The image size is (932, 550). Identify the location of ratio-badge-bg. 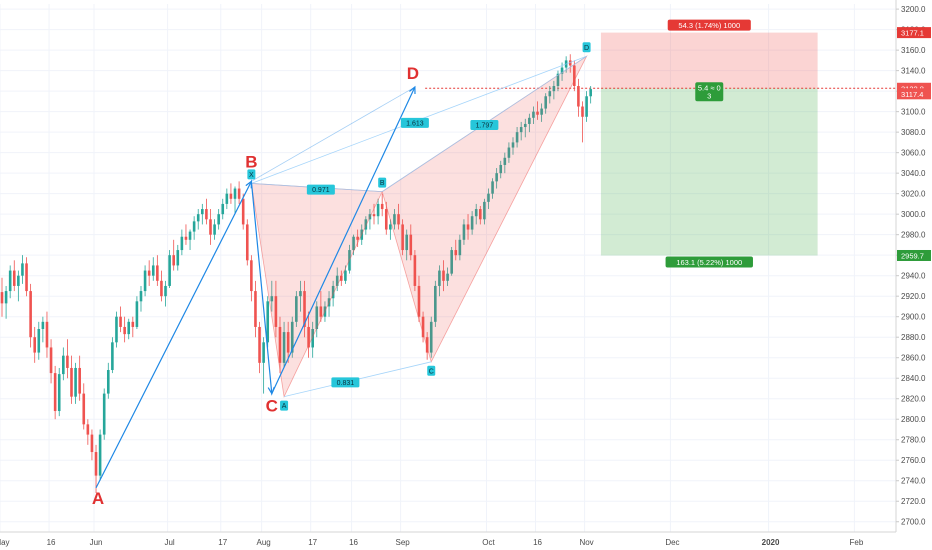
(484, 124).